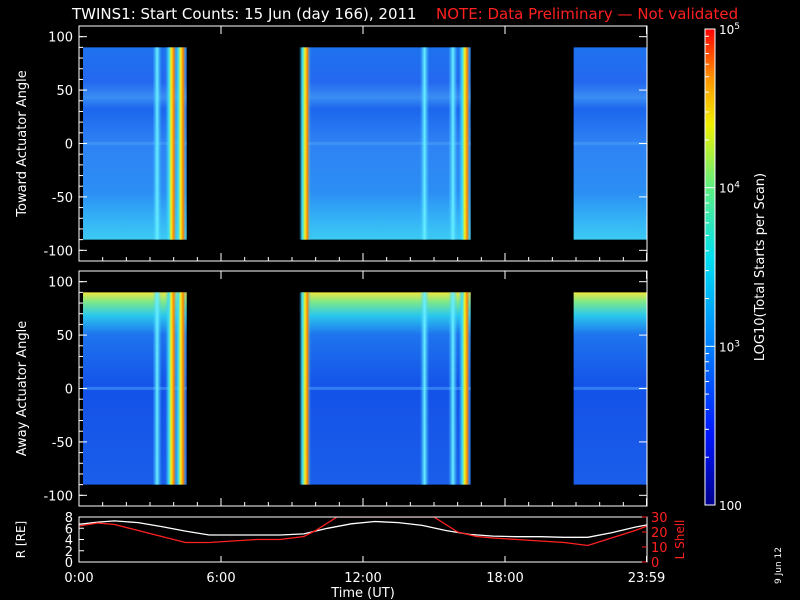 This screenshot has width=800, height=600. What do you see at coordinates (659, 548) in the screenshot?
I see `l-axis-tick-label: 10` at bounding box center [659, 548].